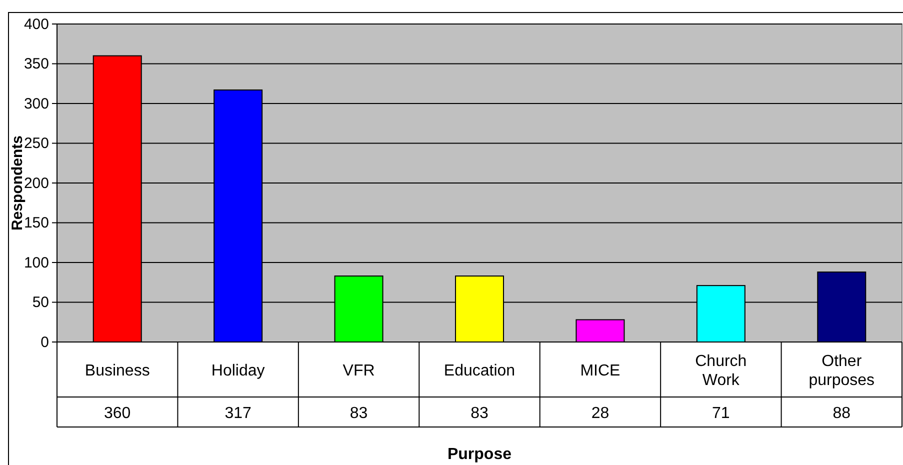  I want to click on y-tick-label: 250, so click(36, 143).